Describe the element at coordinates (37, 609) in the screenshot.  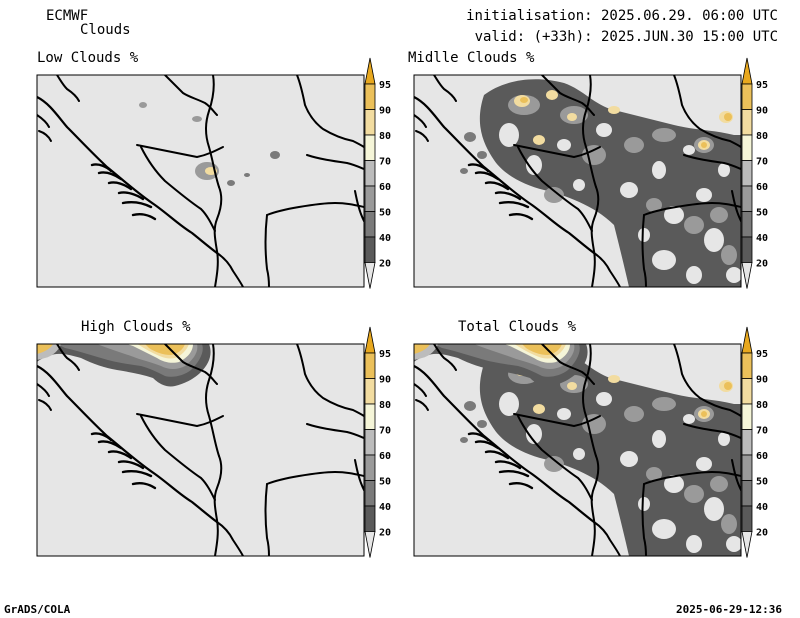
I see `footer-credit: GrADS/COLA` at that location.